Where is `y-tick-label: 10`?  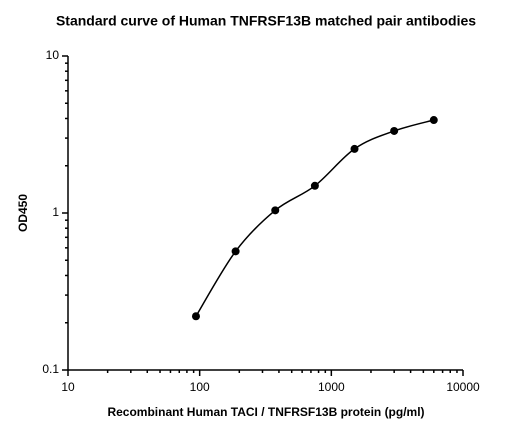
y-tick-label: 10 is located at coordinates (53, 55).